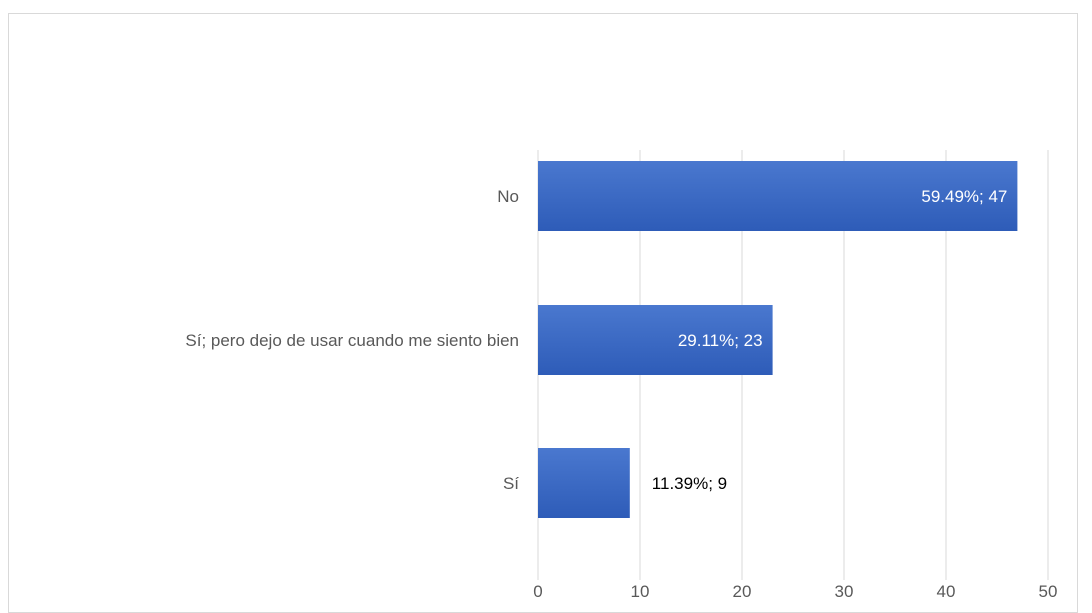  Describe the element at coordinates (689, 483) in the screenshot. I see `data-label: 11.39%; 9` at that location.